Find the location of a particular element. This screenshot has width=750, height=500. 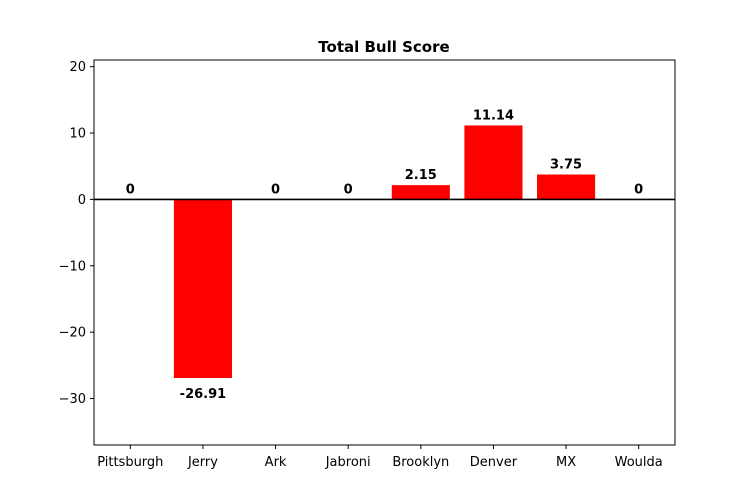

x-tick-label: Woulda is located at coordinates (639, 462).